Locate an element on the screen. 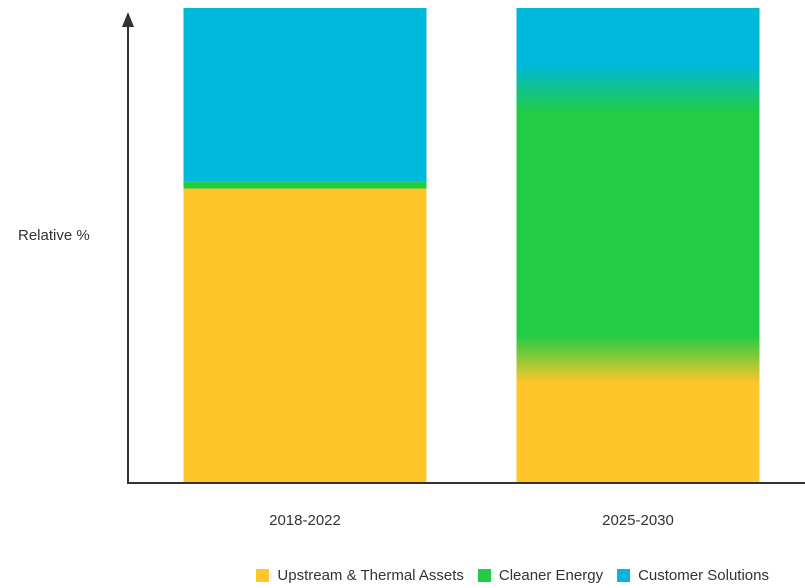  x-tick-labels: 2018-2022 2025-2030 is located at coordinates (471, 520).